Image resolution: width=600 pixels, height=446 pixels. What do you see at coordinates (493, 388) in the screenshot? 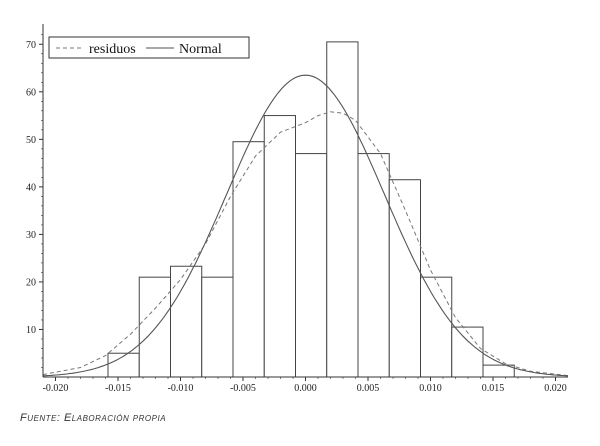
I see `x-tick-label: 0.015` at bounding box center [493, 388].